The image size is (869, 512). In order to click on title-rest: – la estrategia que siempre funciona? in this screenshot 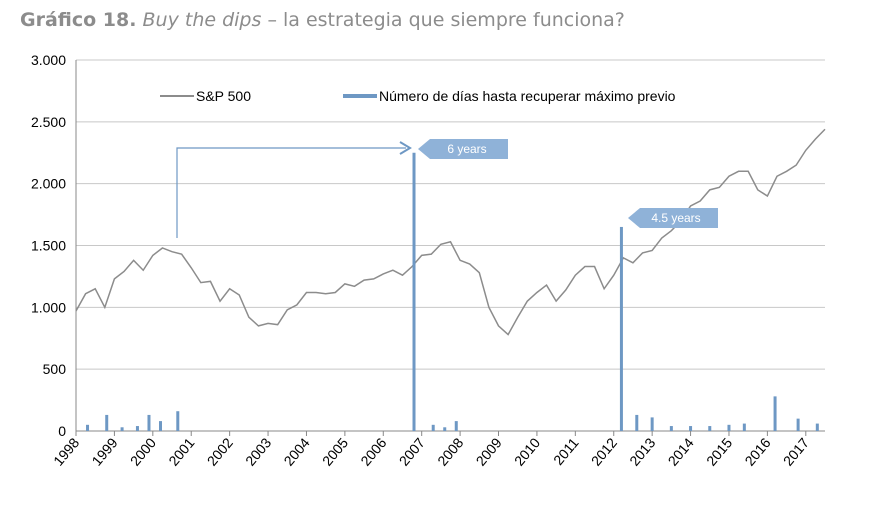, I will do `click(445, 20)`.